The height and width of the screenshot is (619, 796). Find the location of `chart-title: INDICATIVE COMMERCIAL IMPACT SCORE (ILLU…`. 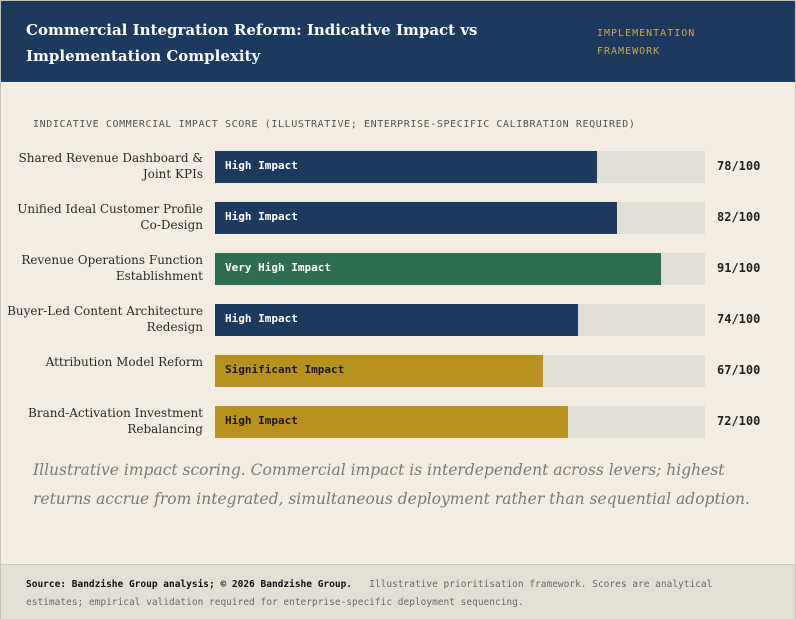

chart-title: INDICATIVE COMMERCIAL IMPACT SCORE (ILLU… is located at coordinates (334, 124).